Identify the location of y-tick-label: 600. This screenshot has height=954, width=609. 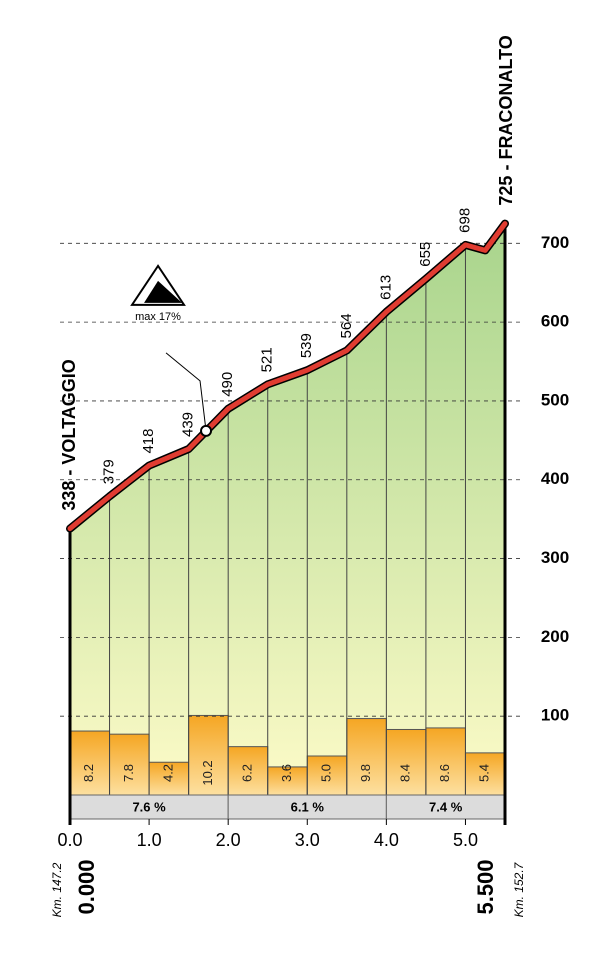
(555, 321).